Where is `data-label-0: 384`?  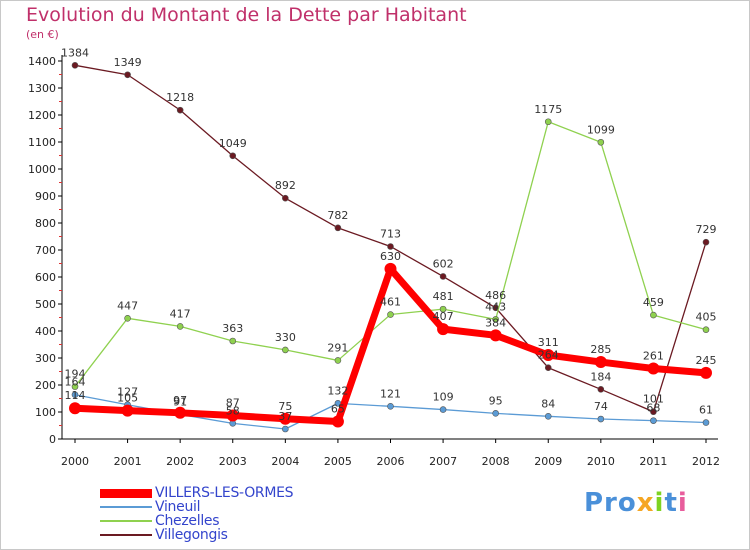
data-label-0: 384 is located at coordinates (495, 322).